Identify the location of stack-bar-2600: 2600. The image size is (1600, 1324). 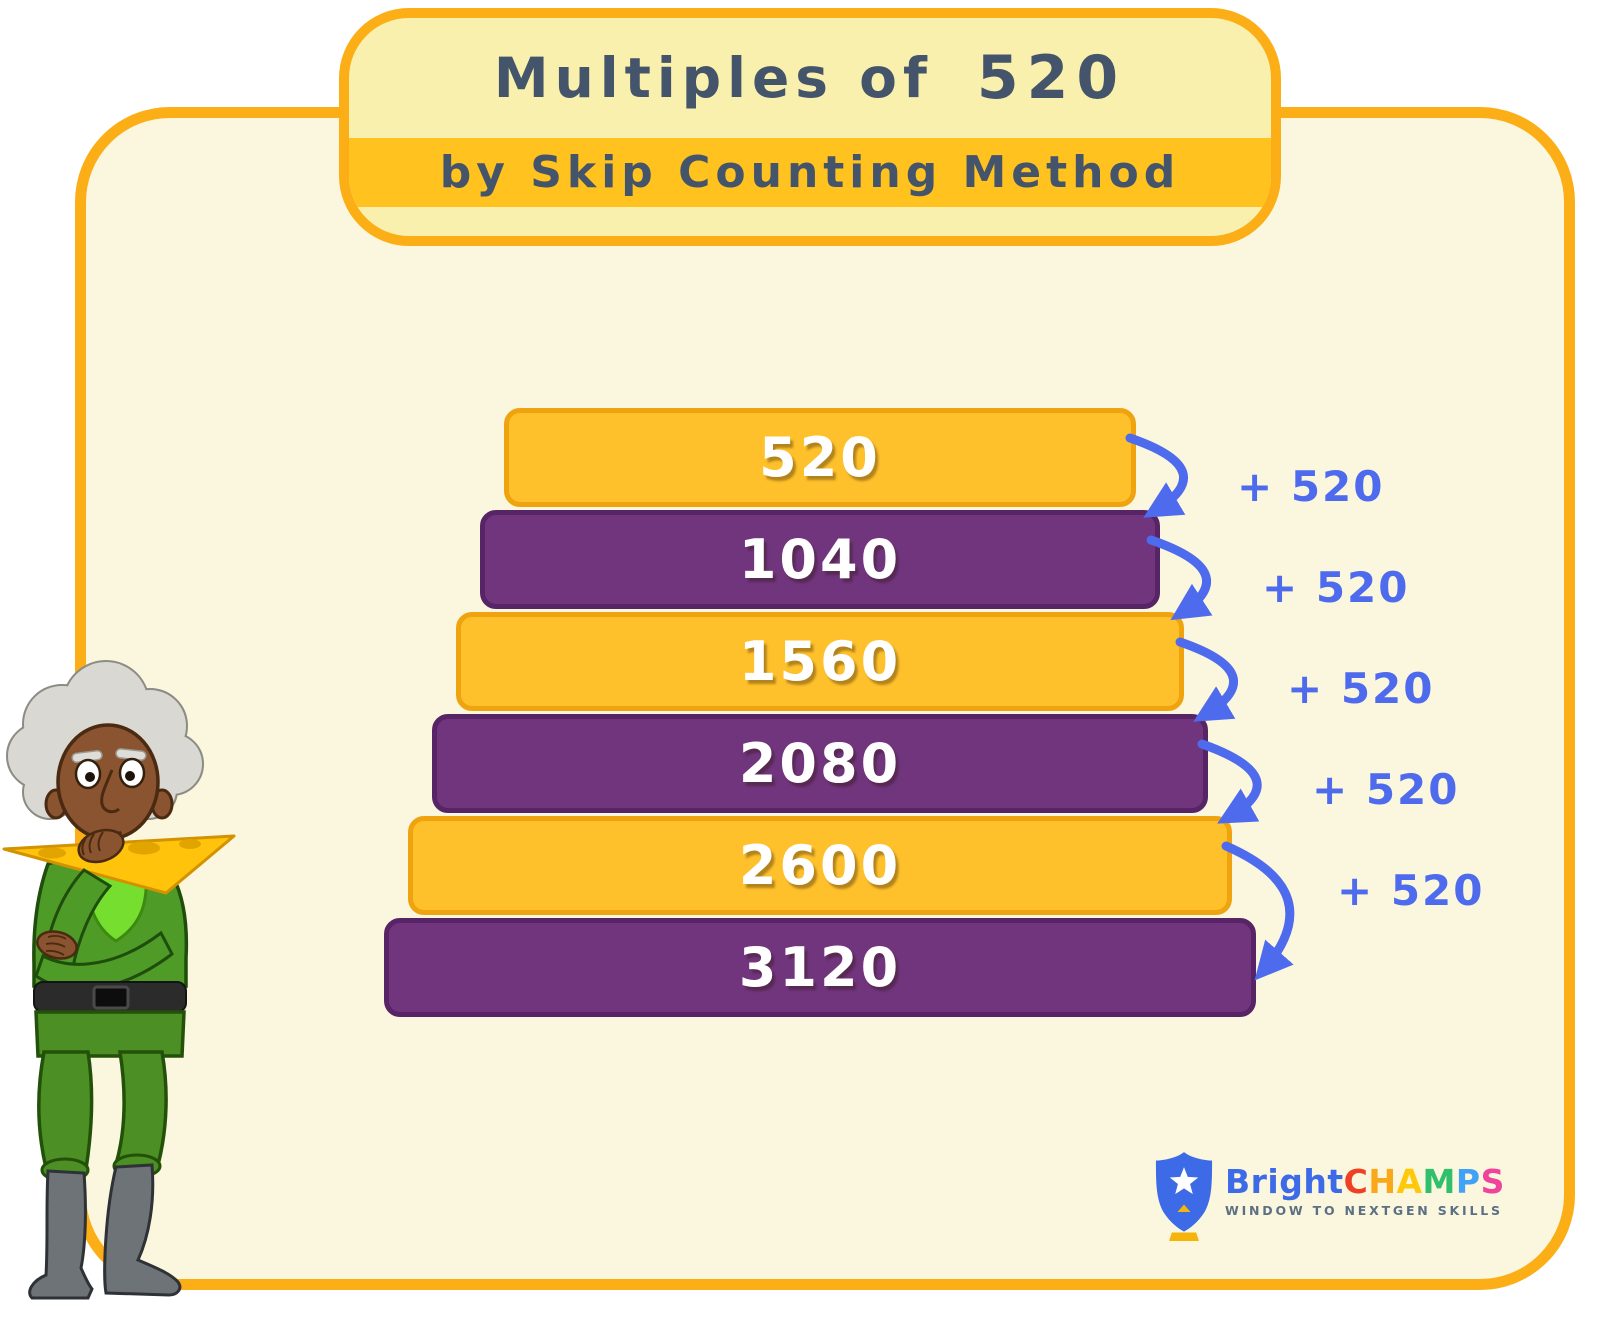
(820, 865).